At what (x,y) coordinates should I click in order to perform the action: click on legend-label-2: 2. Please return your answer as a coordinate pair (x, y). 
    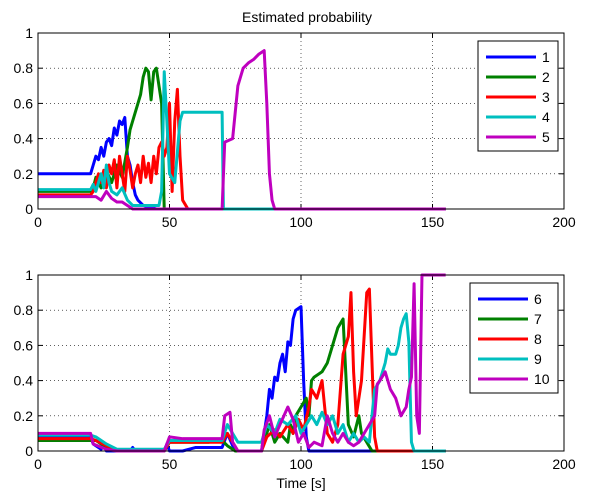
    Looking at the image, I should click on (546, 77).